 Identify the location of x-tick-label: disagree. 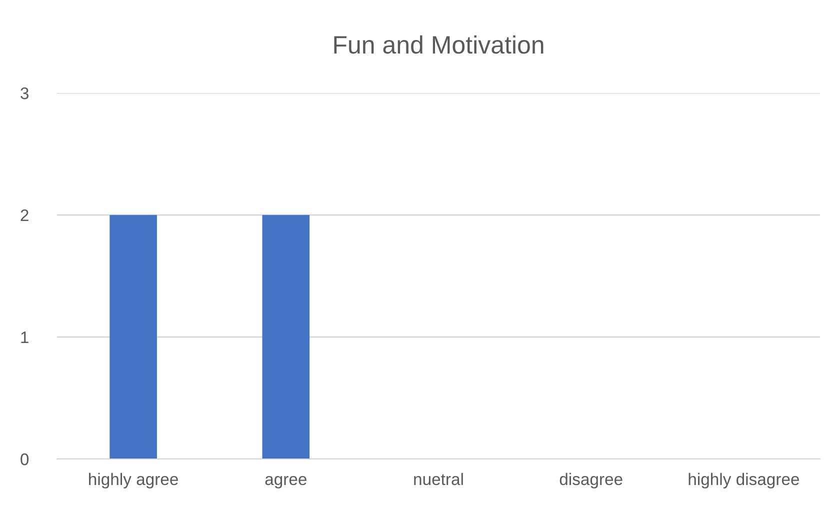
(591, 480).